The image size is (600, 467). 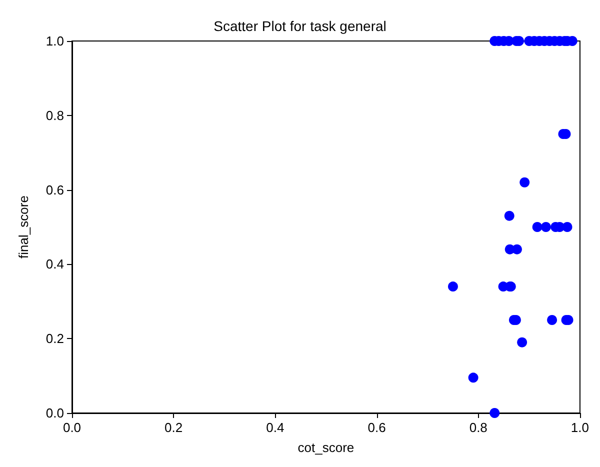 I want to click on x-tick-label: 0.2, so click(x=173, y=427).